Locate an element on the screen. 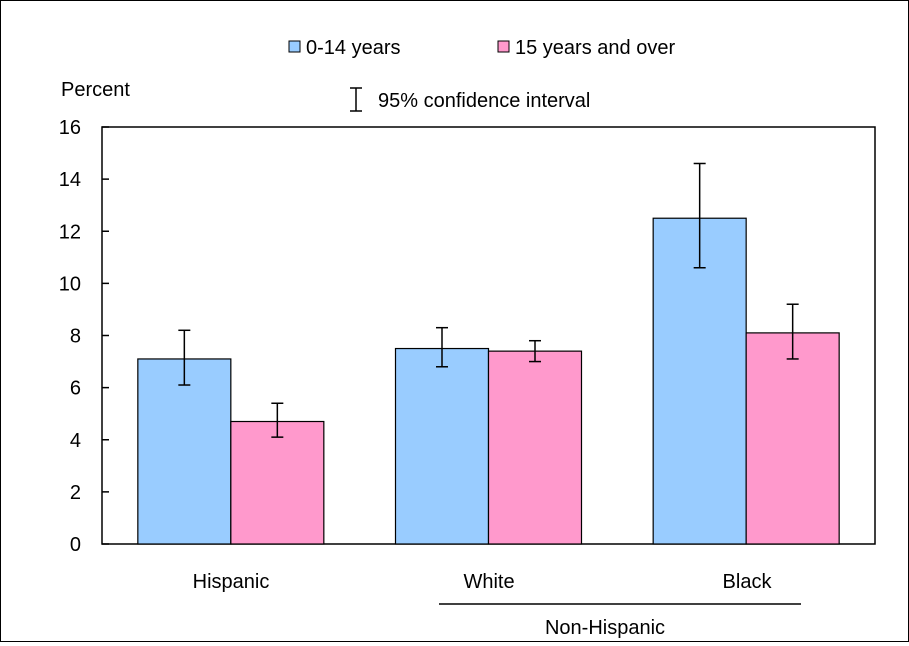 Image resolution: width=909 pixels, height=646 pixels. group-label-non-hispanic: Non-Hispanic is located at coordinates (605, 628).